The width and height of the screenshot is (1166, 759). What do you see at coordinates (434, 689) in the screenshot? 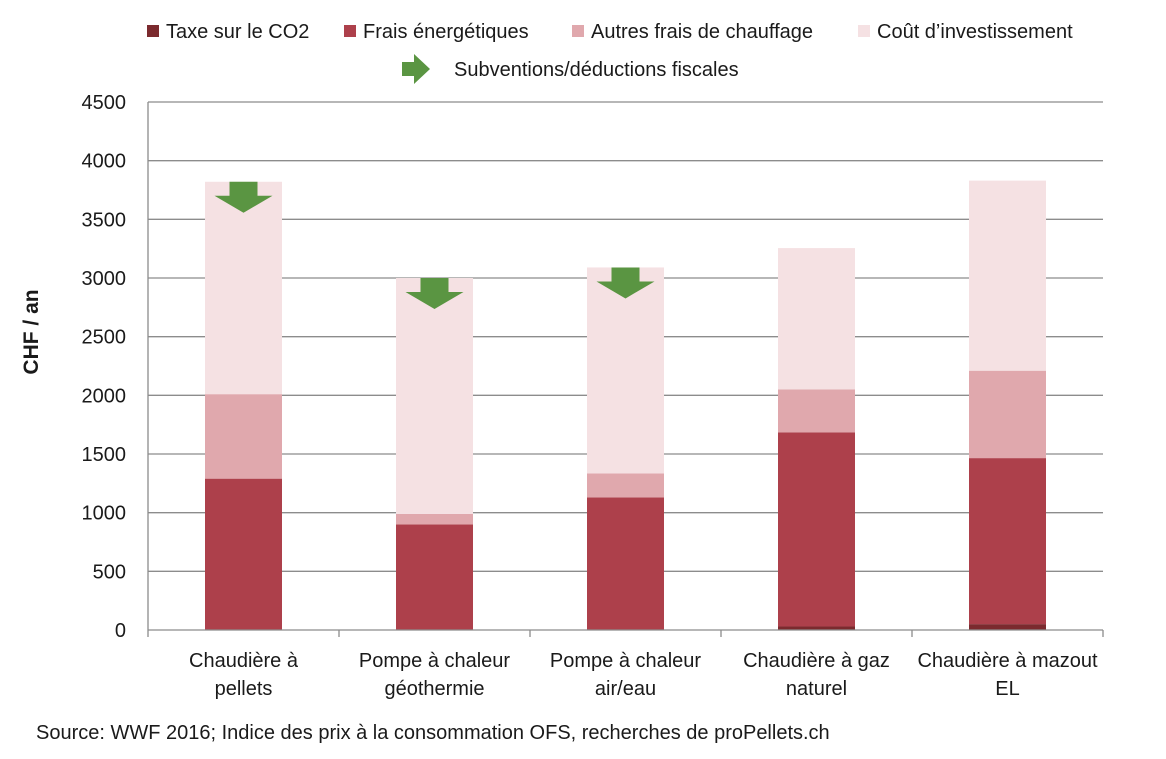
I see `x-category-label: géothermie` at bounding box center [434, 689].